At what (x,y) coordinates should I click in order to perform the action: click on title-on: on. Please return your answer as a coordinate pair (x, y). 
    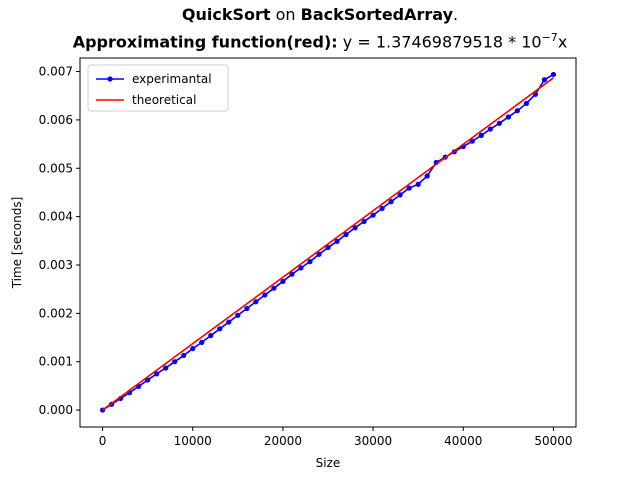
    Looking at the image, I should click on (285, 14).